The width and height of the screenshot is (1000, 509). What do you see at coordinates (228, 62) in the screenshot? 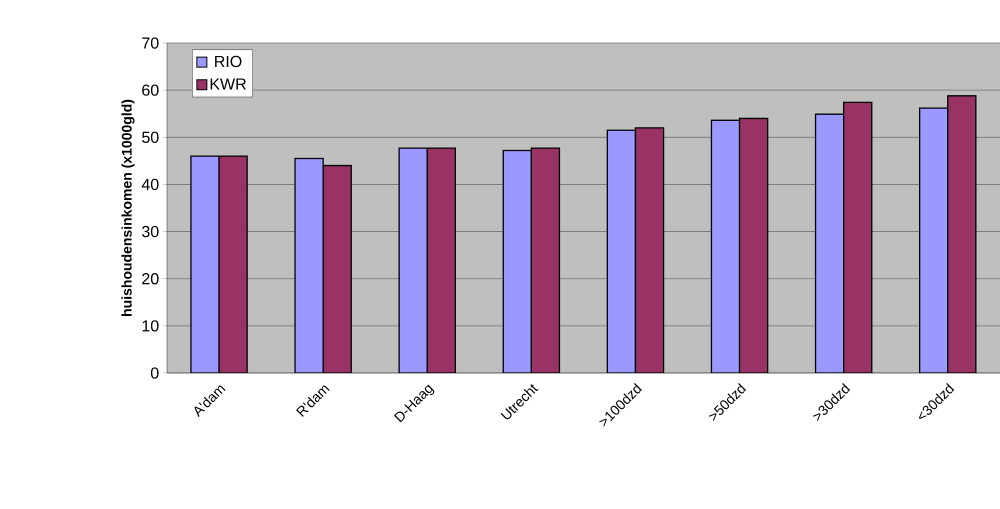
I see `legend-label: RIO` at bounding box center [228, 62].